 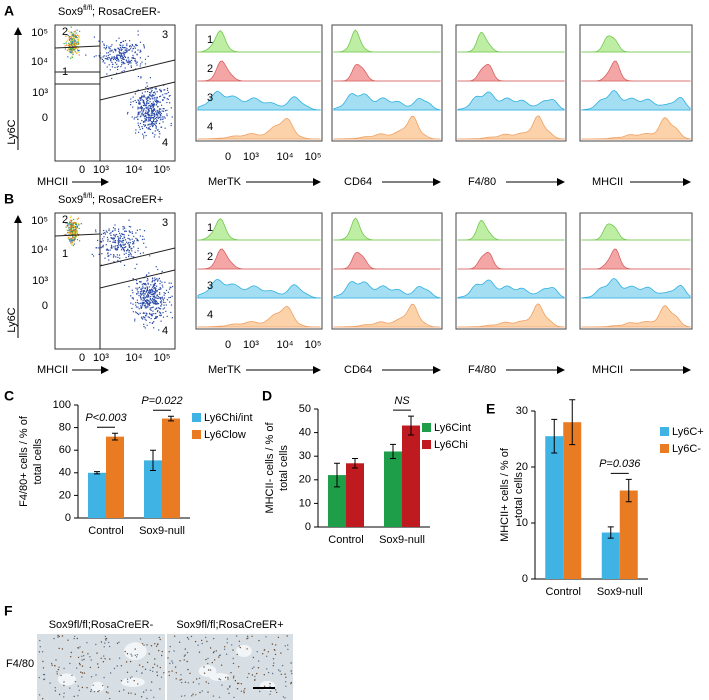 I want to click on gate-label: 3, so click(x=165, y=223).